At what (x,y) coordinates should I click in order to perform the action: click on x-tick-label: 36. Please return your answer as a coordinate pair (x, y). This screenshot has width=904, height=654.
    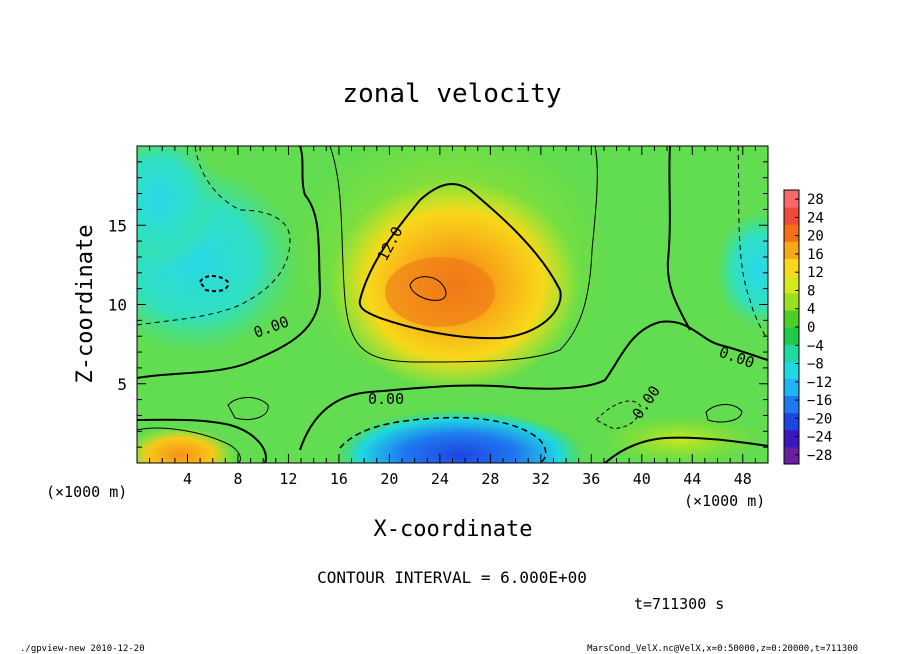
    Looking at the image, I should click on (591, 479).